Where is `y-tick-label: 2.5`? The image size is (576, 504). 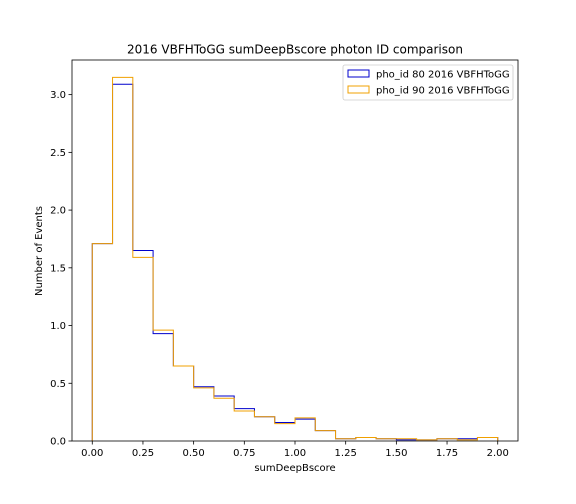 y-tick-label: 2.5 is located at coordinates (58, 153).